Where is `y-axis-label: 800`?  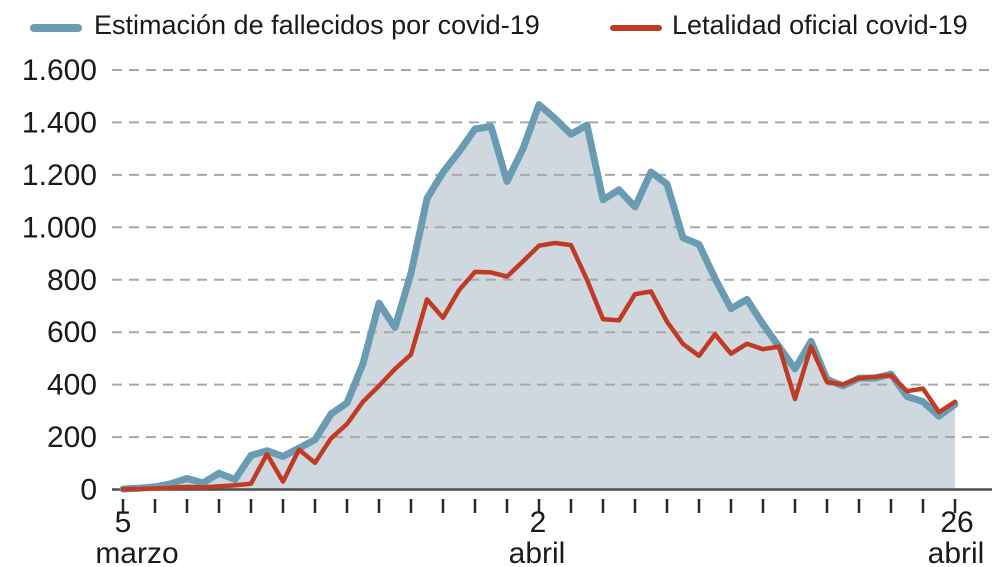 y-axis-label: 800 is located at coordinates (72, 280).